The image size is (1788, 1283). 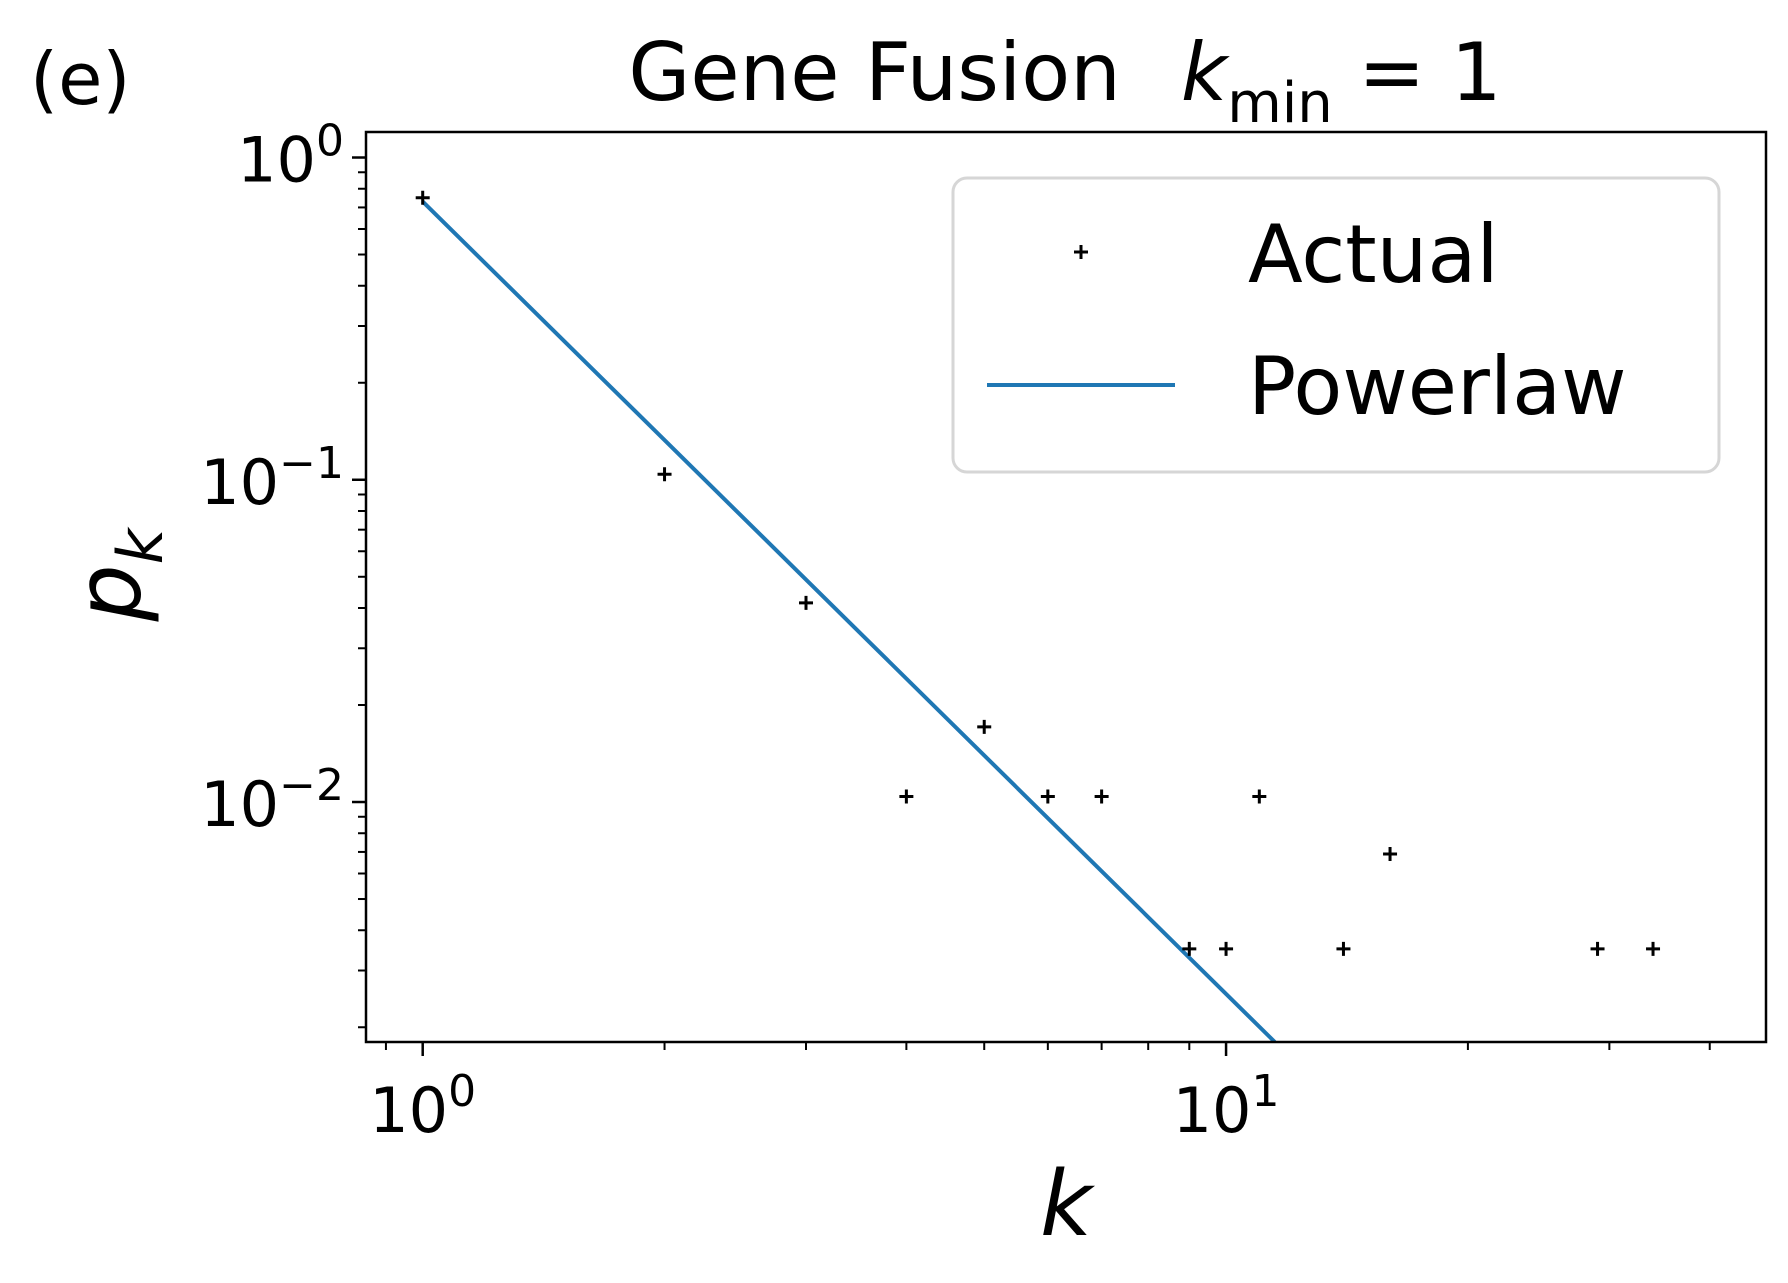 I want to click on x-tick-label: 101, so click(x=1226, y=1106).